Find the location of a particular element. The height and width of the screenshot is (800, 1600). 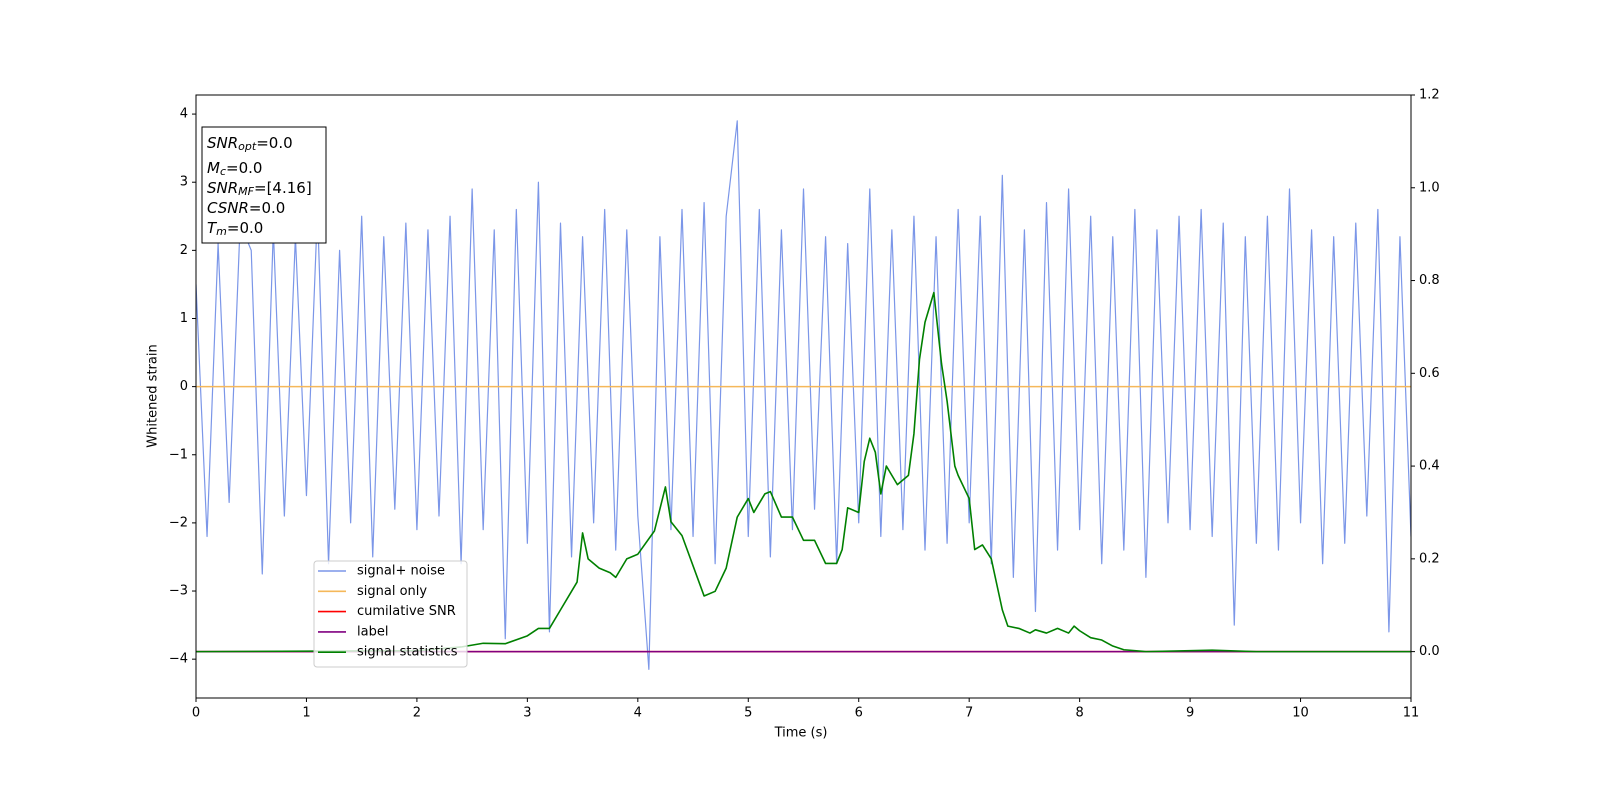

x-tick-label: 5 is located at coordinates (748, 713).